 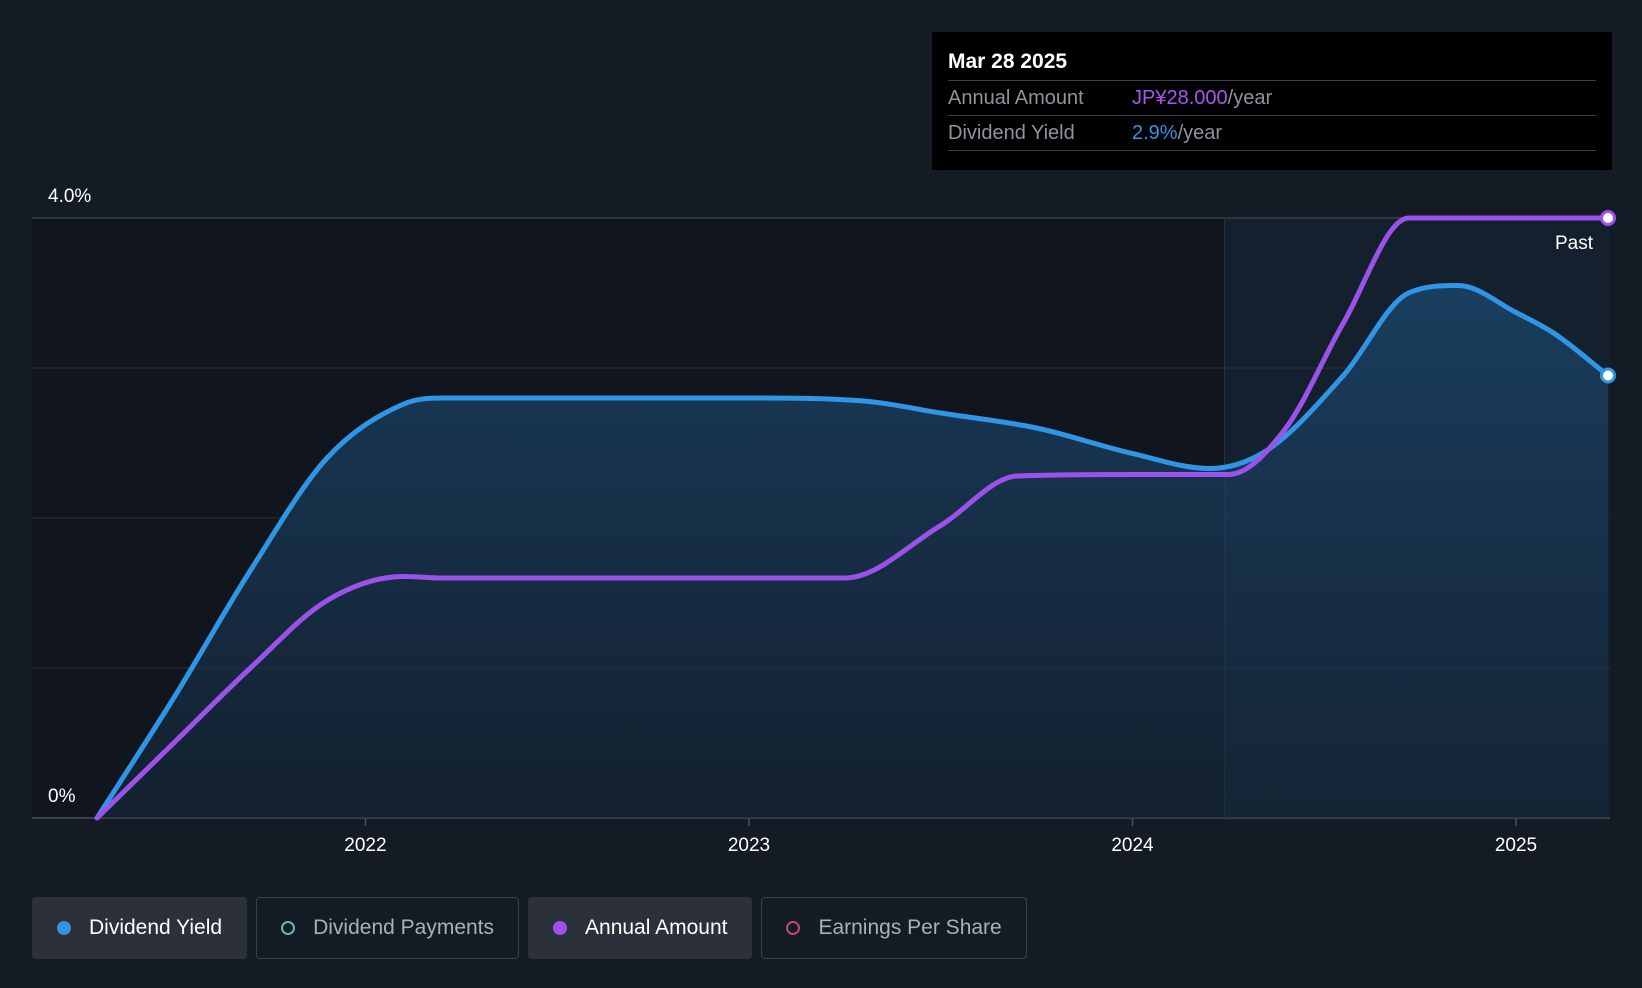 I want to click on legend-label: Earnings Per Share, so click(x=910, y=927).